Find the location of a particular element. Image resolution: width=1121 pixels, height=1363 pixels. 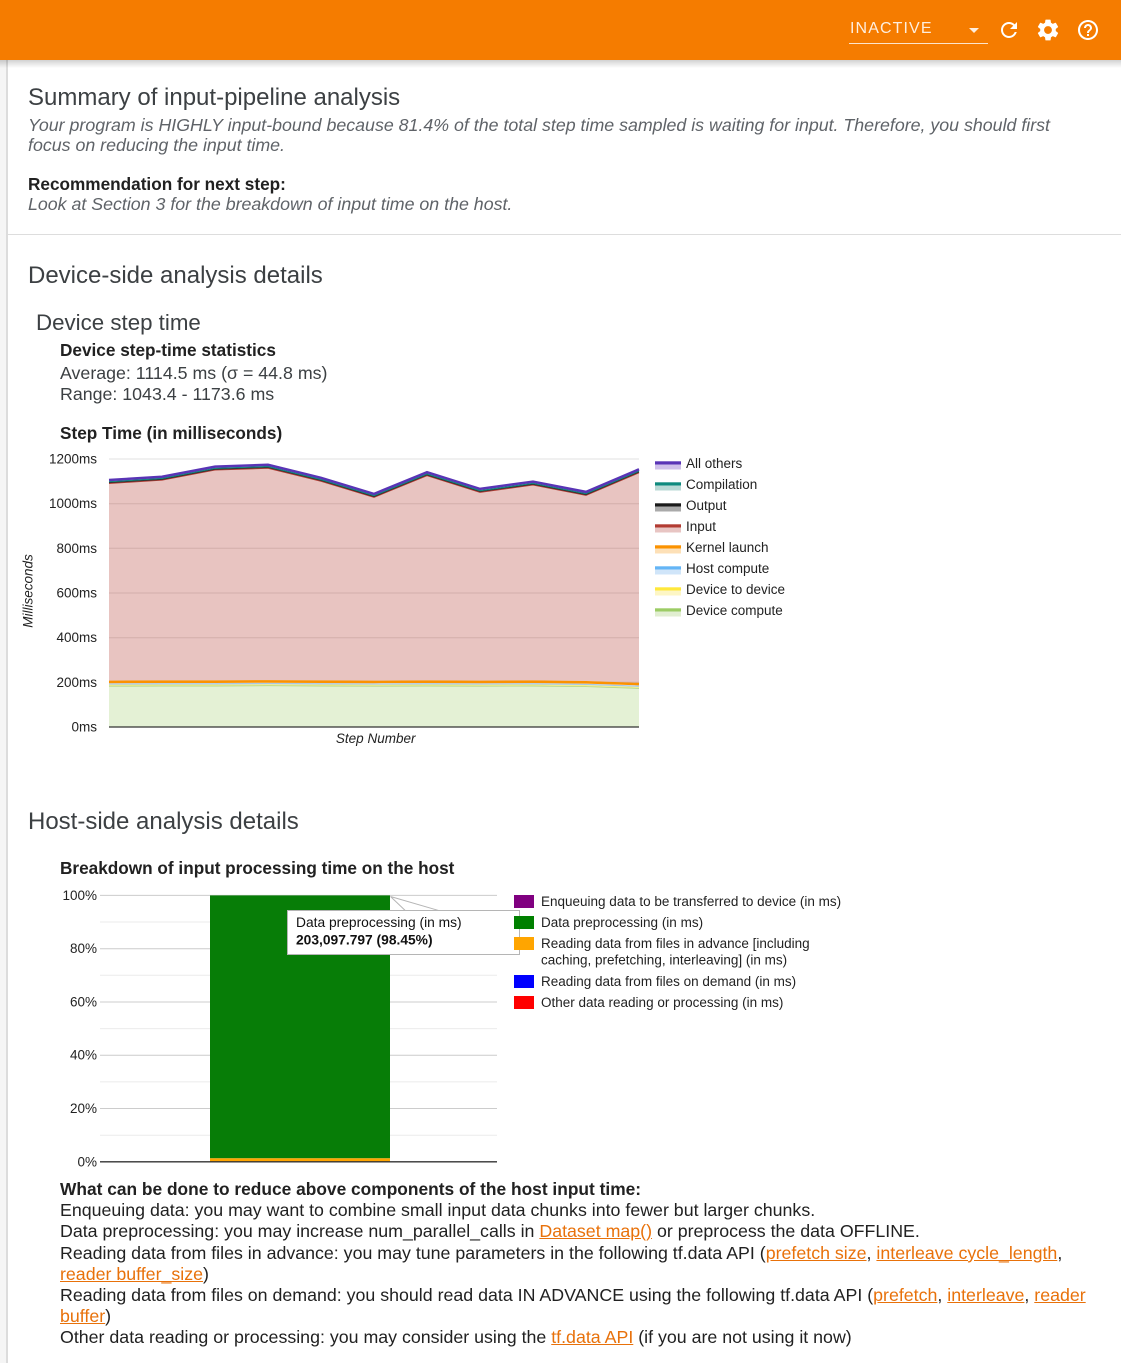

svg-text: Milliseconds is located at coordinates (28, 591).